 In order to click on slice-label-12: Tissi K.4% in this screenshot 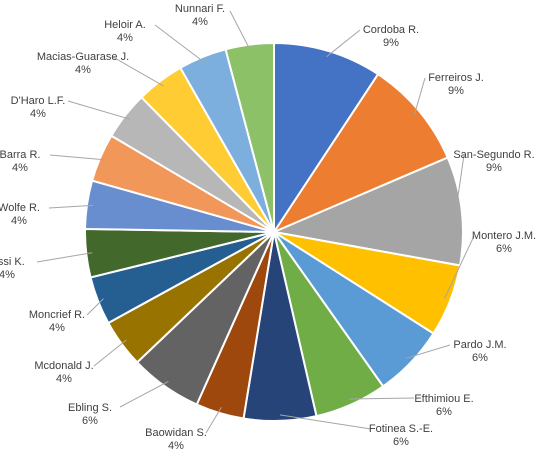, I will do `click(12, 268)`.